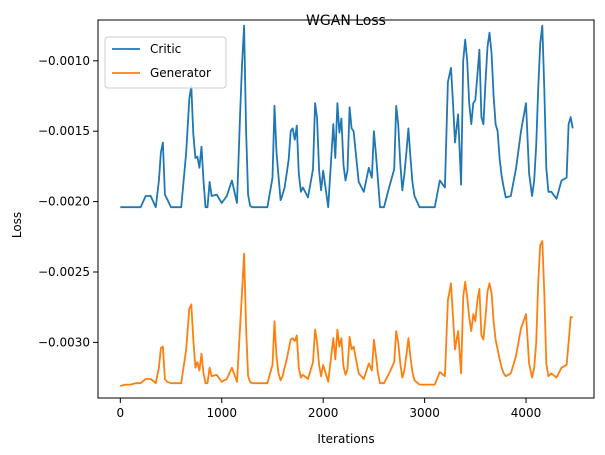 This screenshot has width=605, height=455. Describe the element at coordinates (180, 73) in the screenshot. I see `legend-label-generator: Generator` at that location.